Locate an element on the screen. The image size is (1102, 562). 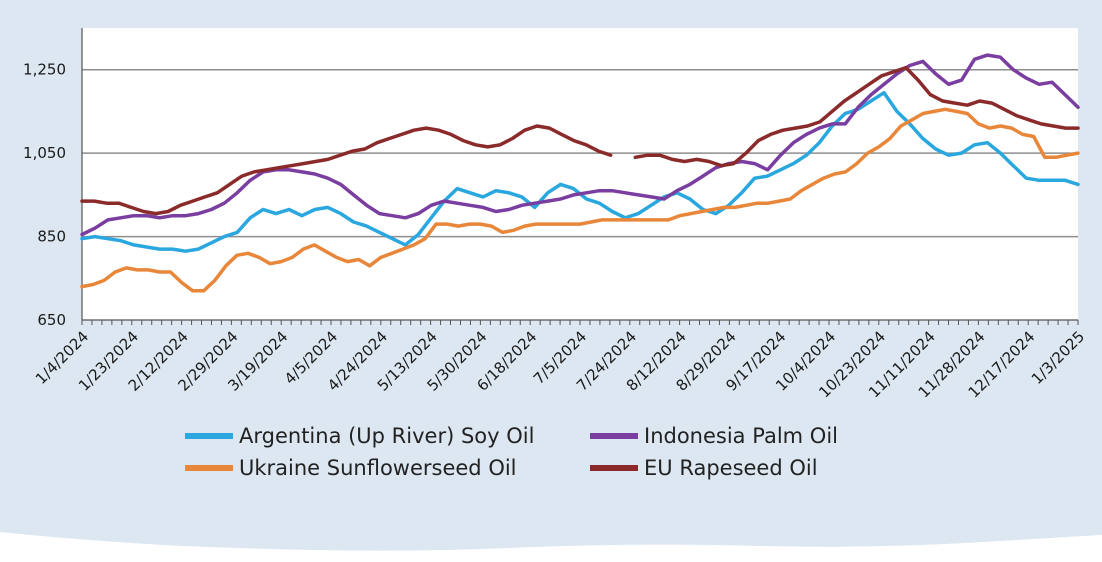
y-tick-label: 1,250 is located at coordinates (44, 70).